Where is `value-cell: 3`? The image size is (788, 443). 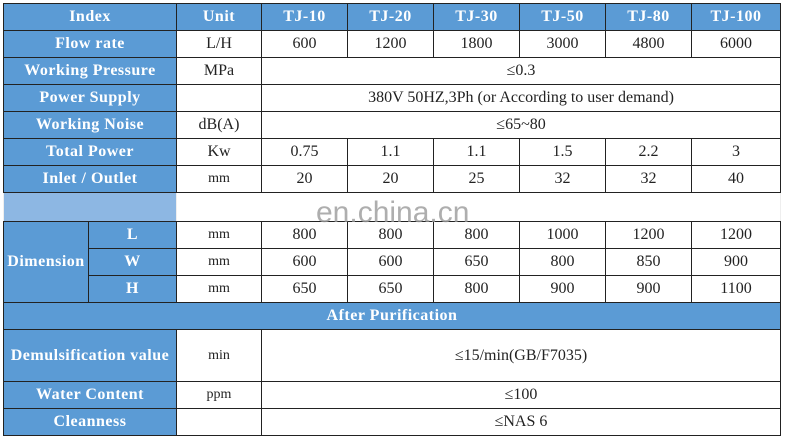
value-cell: 3 is located at coordinates (736, 152).